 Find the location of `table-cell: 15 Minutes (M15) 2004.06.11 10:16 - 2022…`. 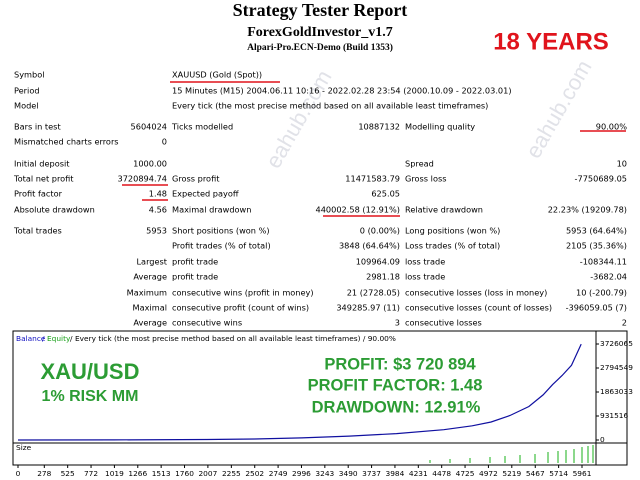

table-cell: 15 Minutes (M15) 2004.06.11 10:16 - 2022… is located at coordinates (342, 91).